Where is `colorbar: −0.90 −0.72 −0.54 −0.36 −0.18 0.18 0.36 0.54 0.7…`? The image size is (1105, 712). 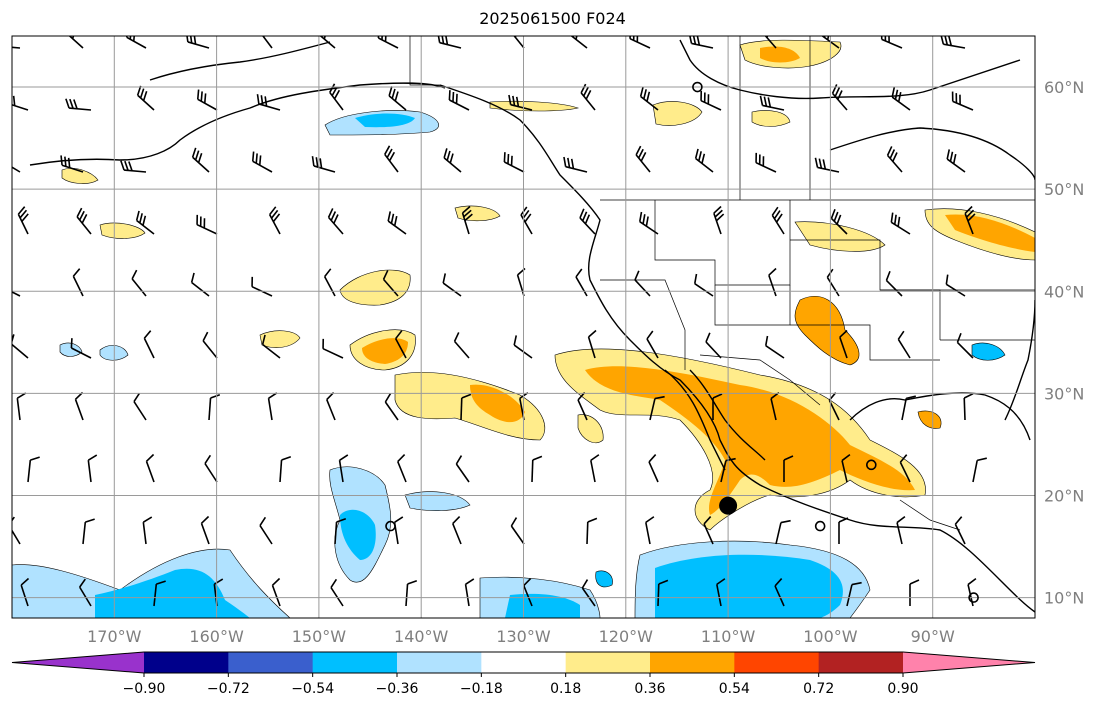 colorbar: −0.90 −0.72 −0.54 −0.36 −0.18 0.18 0.36 0.54 0.7… is located at coordinates (523, 674).